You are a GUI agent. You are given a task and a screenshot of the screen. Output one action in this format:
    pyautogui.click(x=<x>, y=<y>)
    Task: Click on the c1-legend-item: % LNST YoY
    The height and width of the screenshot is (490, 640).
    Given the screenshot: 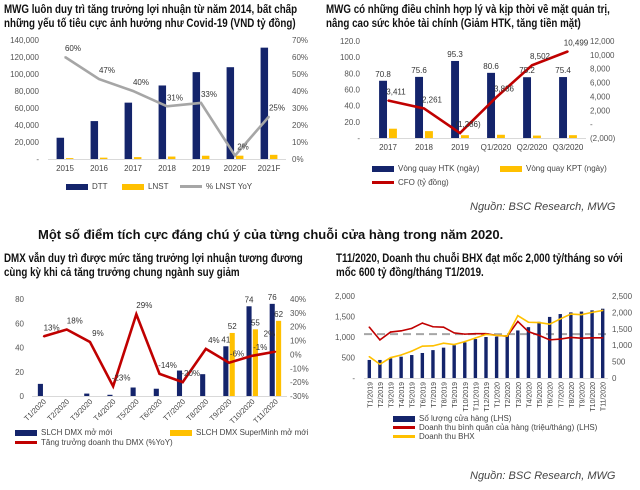 What is the action you would take?
    pyautogui.click(x=216, y=186)
    